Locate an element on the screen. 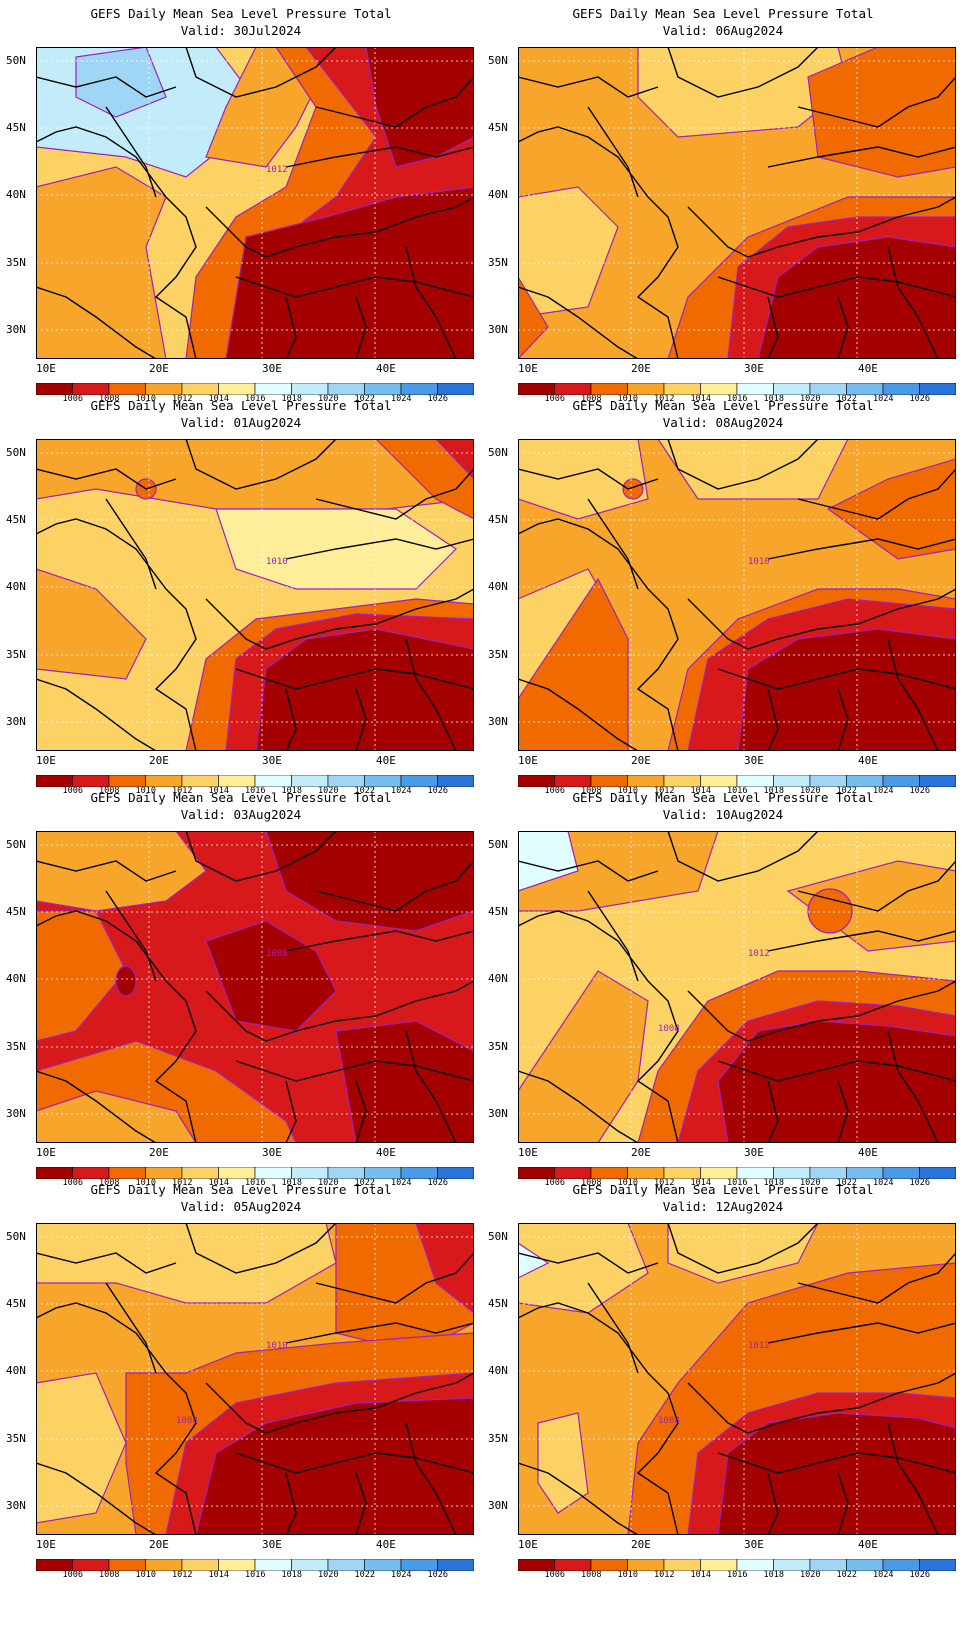 This screenshot has height=1640, width=964. lat-tick-label: 35N is located at coordinates (498, 1046).